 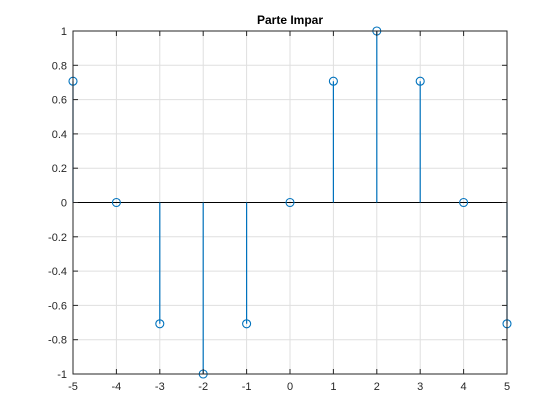 I want to click on x-tick-label: -2, so click(x=203, y=387).